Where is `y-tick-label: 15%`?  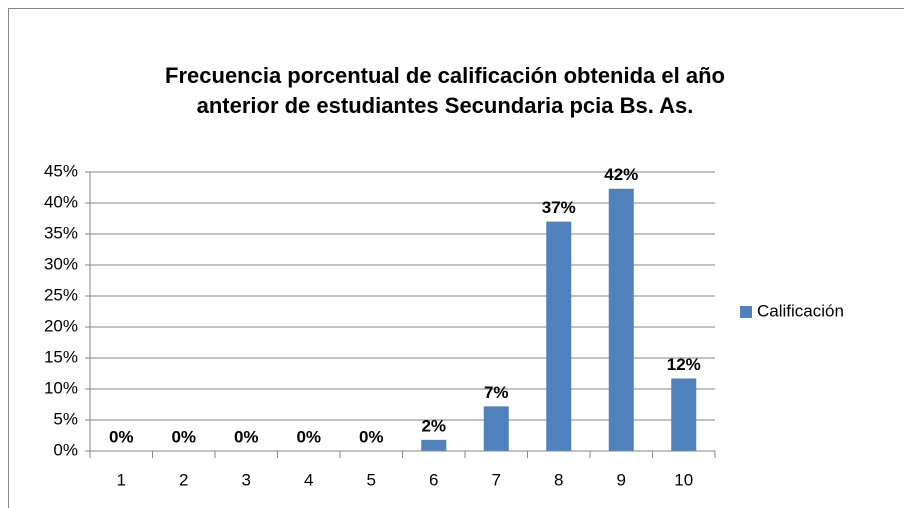 y-tick-label: 15% is located at coordinates (61, 356).